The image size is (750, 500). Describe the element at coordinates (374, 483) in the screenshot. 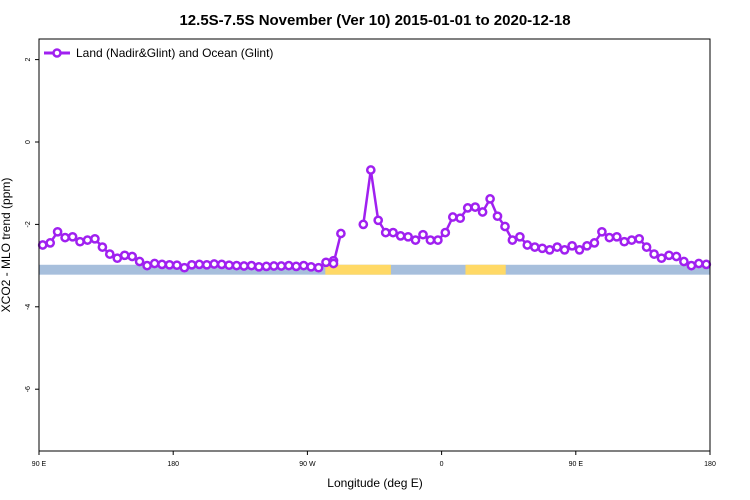

I see `x-axis-label: Longitude (deg E)` at that location.